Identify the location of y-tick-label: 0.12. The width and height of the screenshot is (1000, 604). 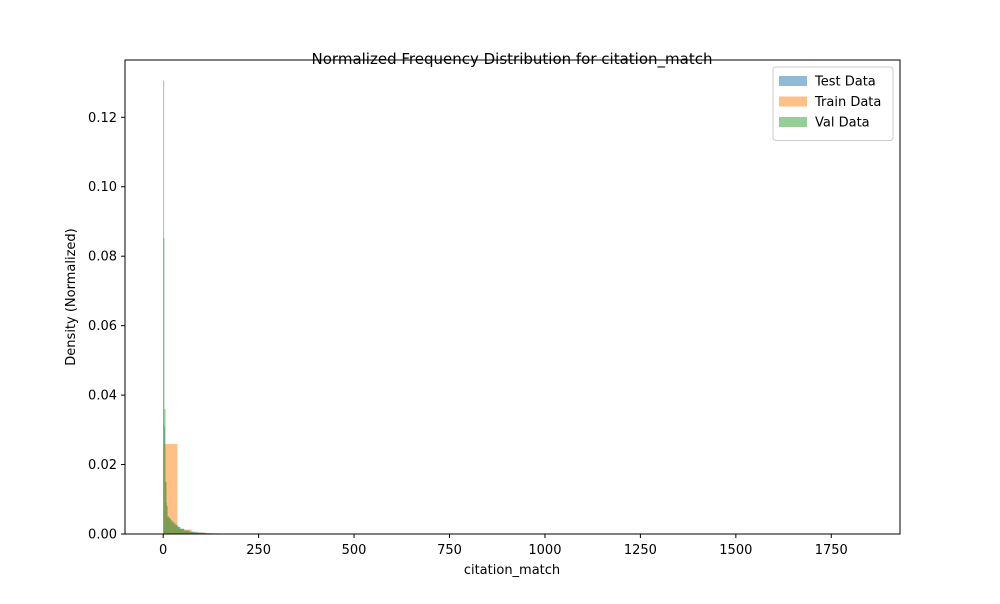
(102, 118).